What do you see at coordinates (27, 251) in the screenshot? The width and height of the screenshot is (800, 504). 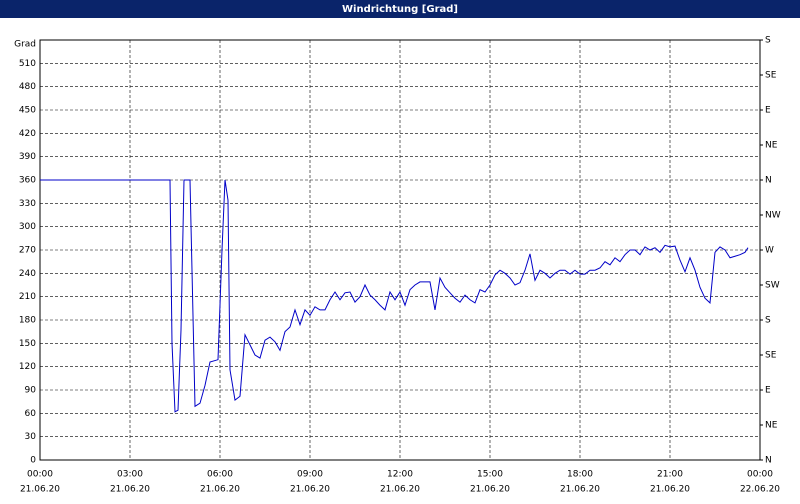 I see `y-tick-label: 270` at bounding box center [27, 251].